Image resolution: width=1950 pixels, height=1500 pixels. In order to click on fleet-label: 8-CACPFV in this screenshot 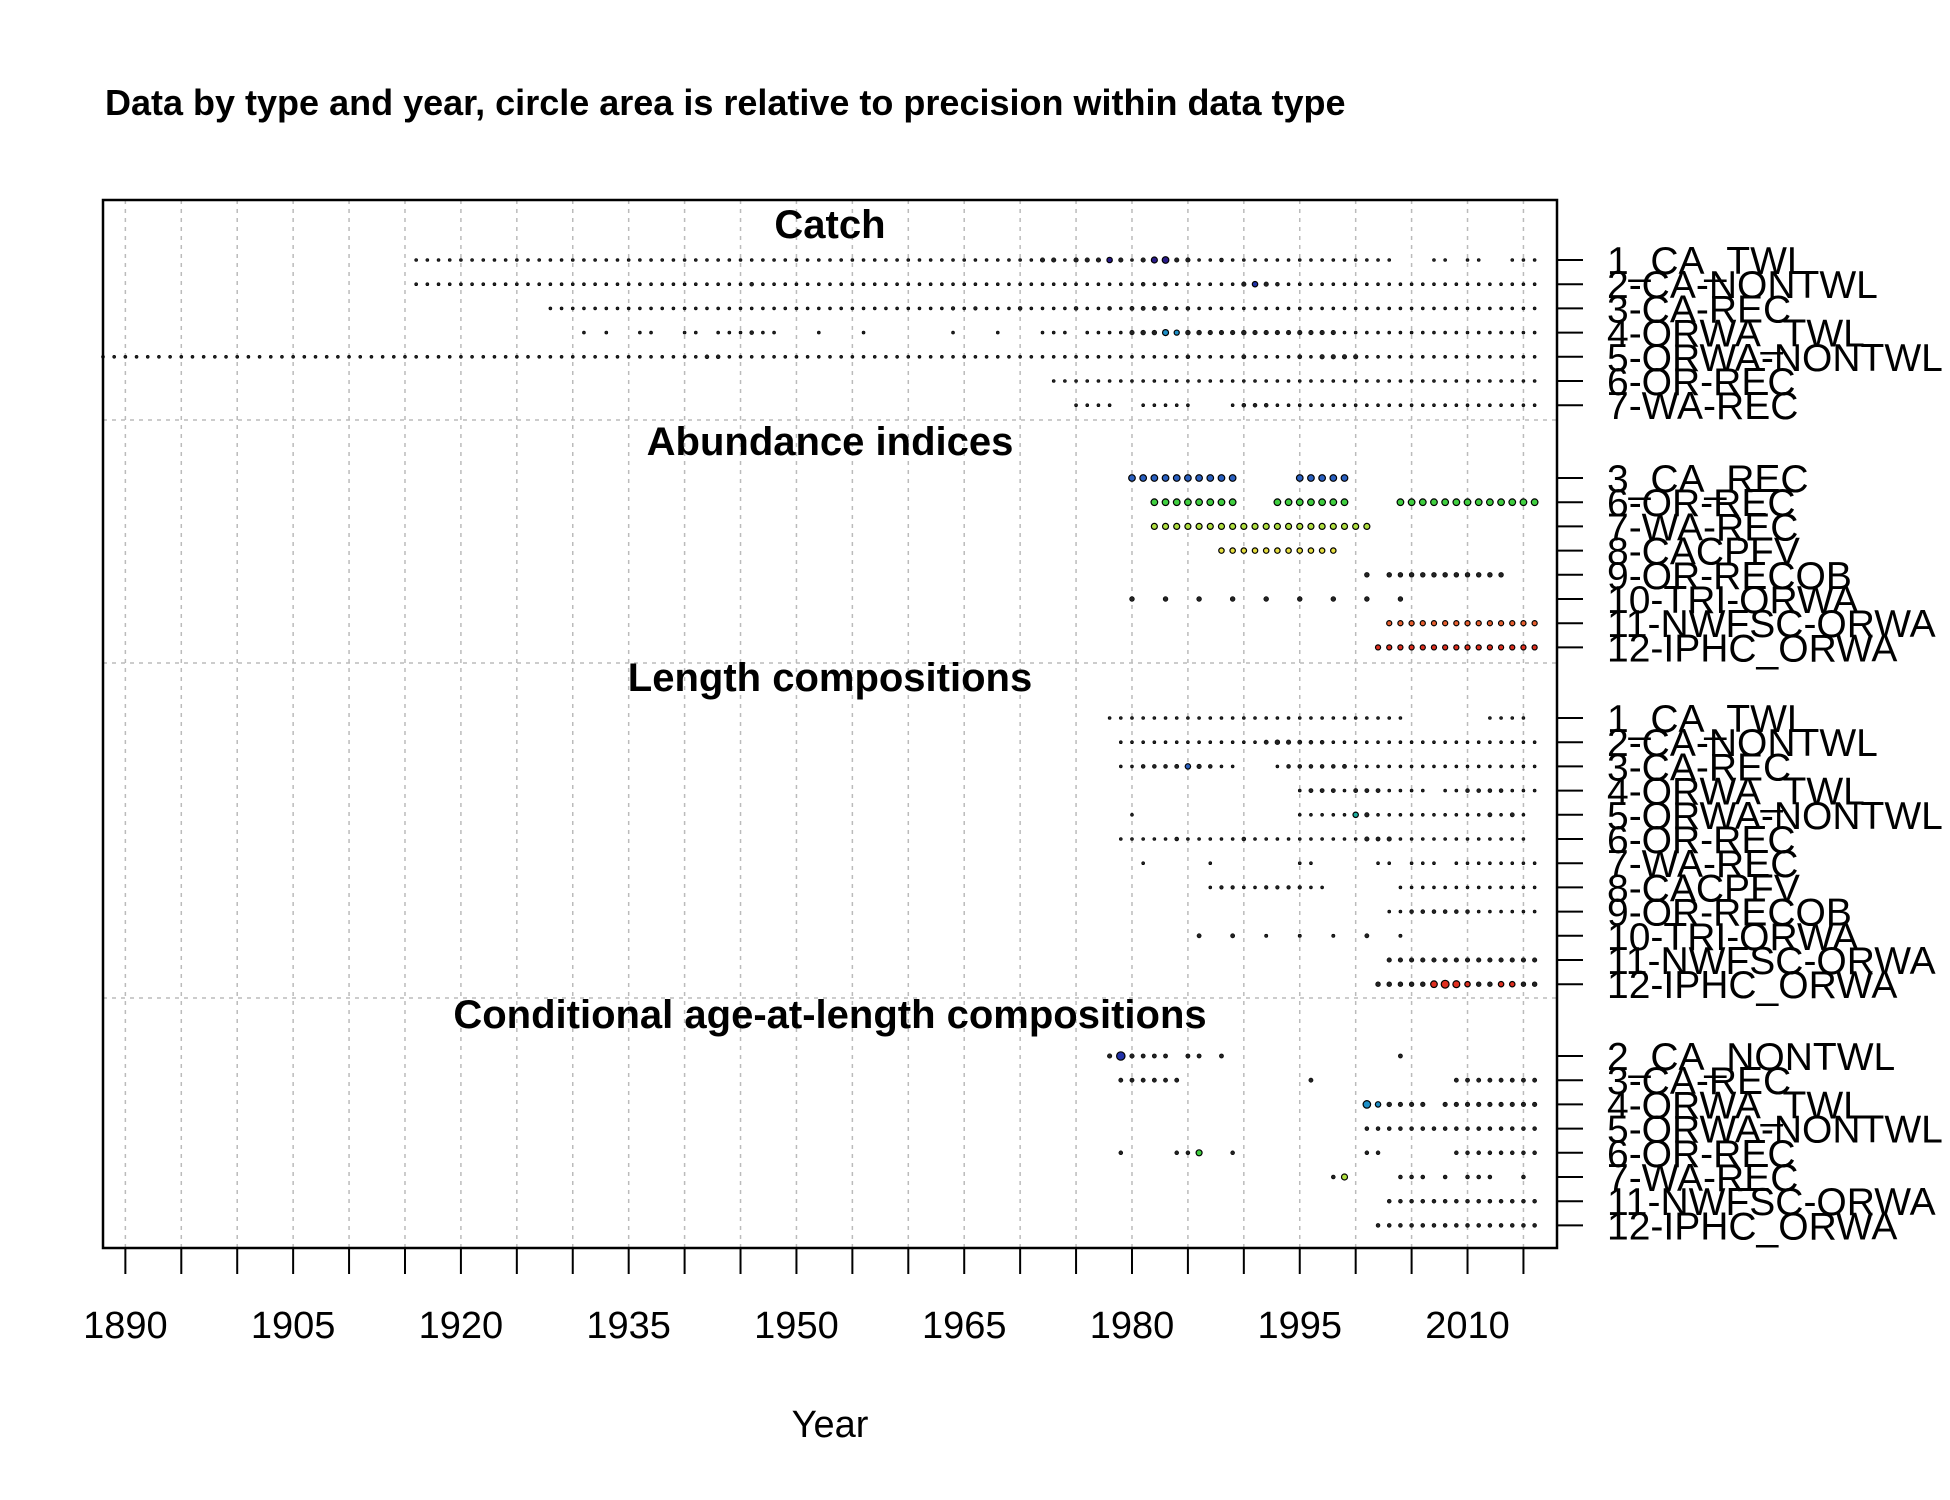, I will do `click(1703, 552)`.